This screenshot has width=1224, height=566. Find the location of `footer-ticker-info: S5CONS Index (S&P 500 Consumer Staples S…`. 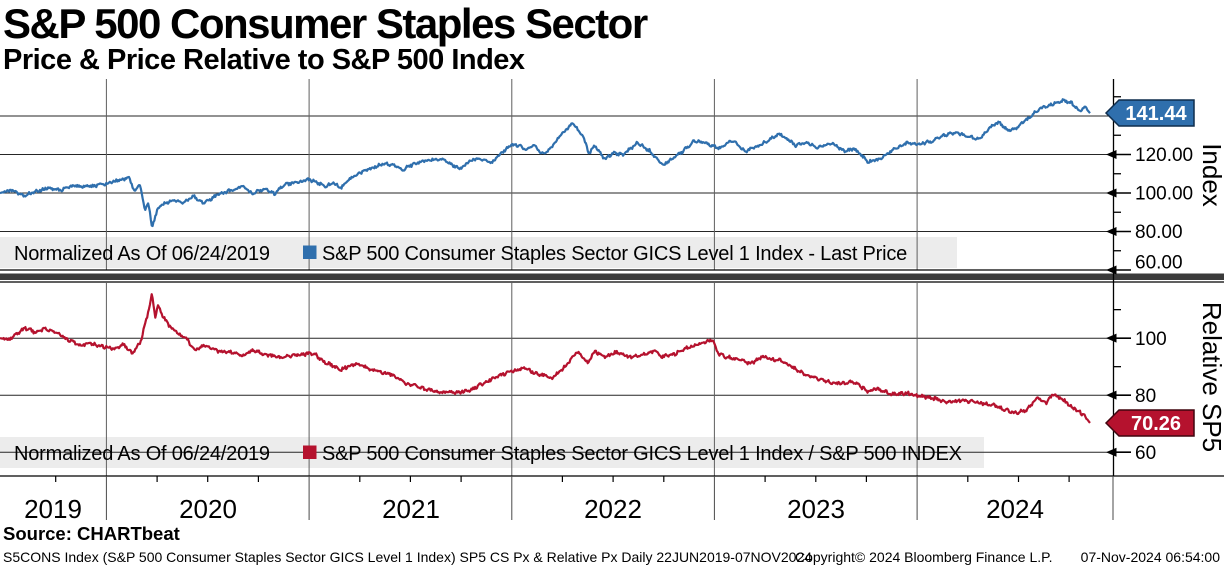

footer-ticker-info: S5CONS Index (S&P 500 Consumer Staples S… is located at coordinates (408, 557).